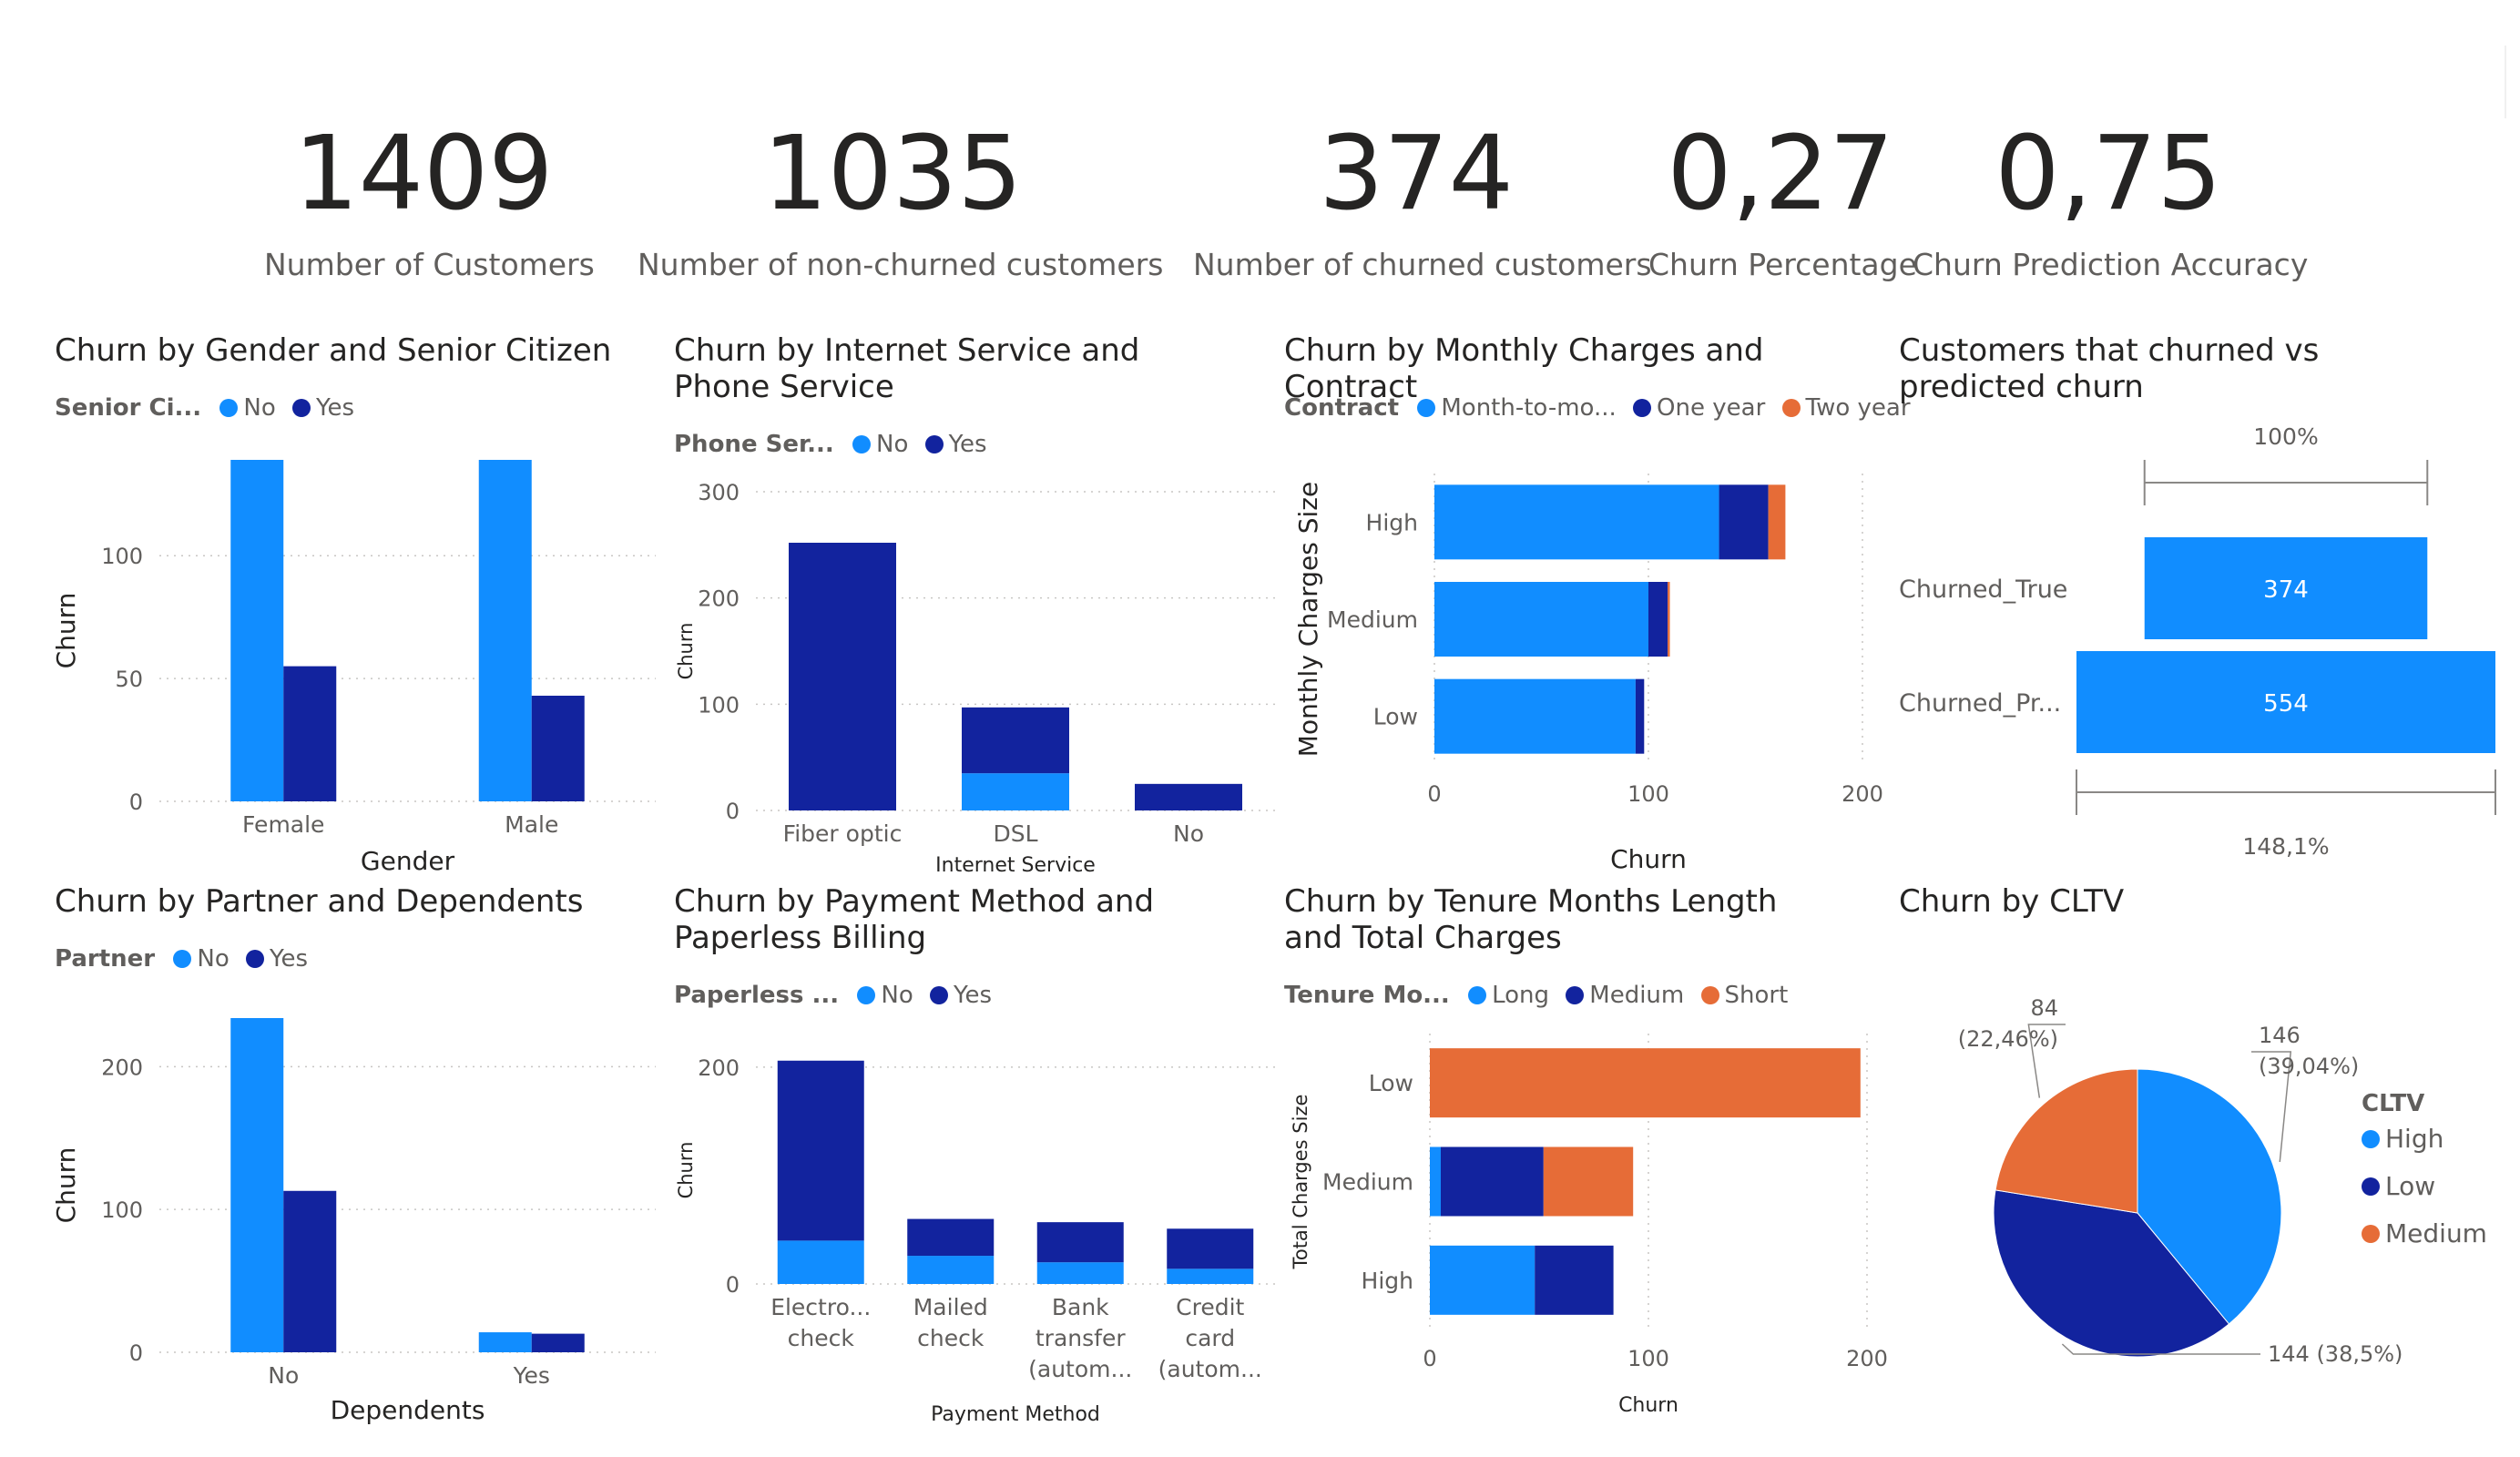  Describe the element at coordinates (821, 1338) in the screenshot. I see `x-tick-label: check` at that location.